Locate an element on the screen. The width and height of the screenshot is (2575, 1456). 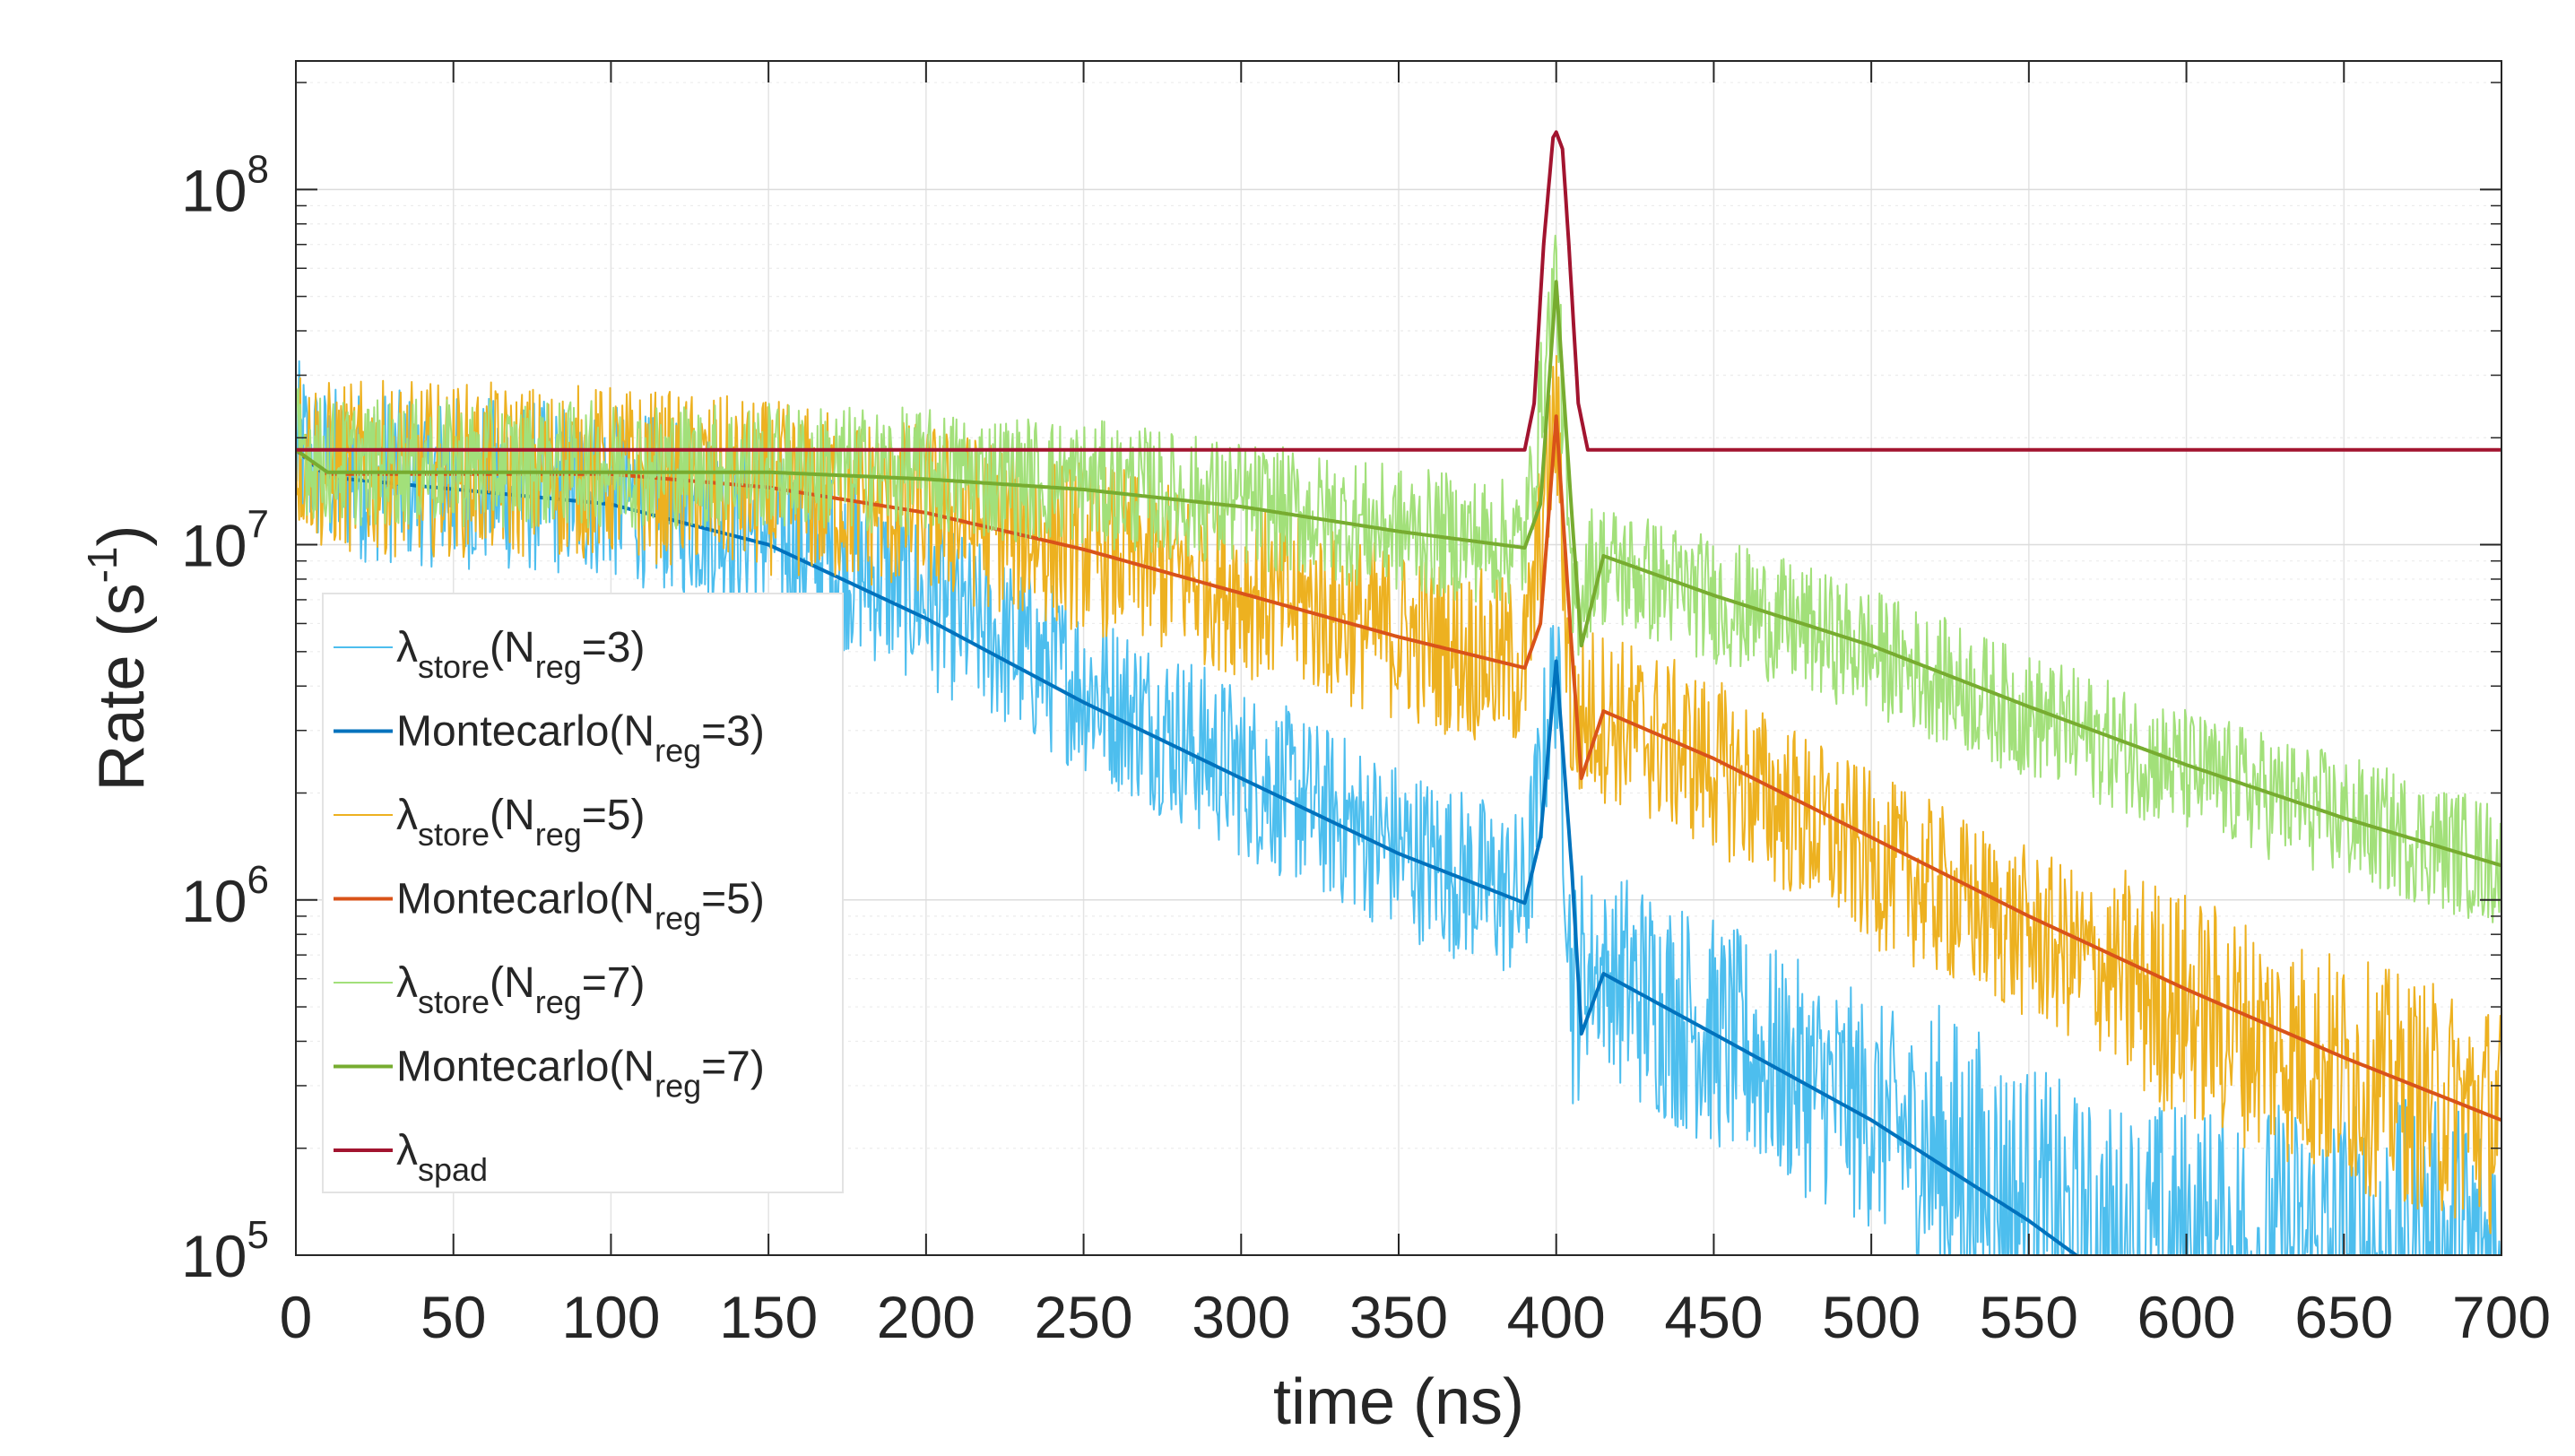
y-axis-label-exponent: -1 is located at coordinates (102, 565).